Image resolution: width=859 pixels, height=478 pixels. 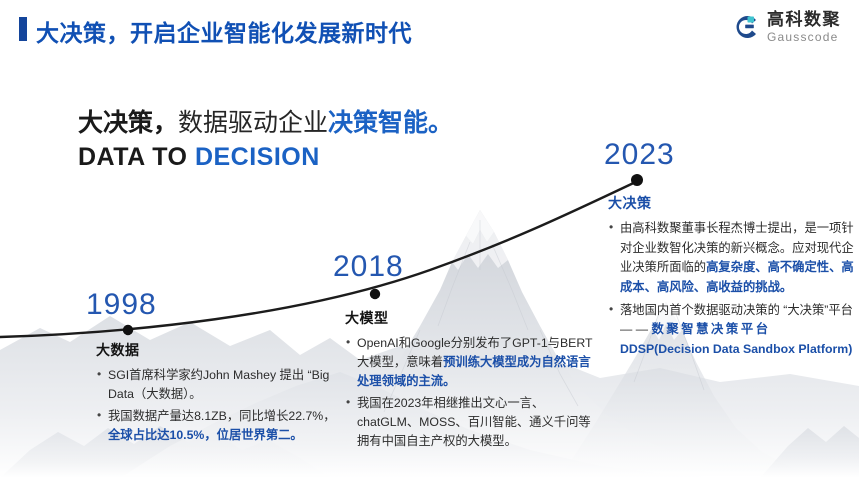 What do you see at coordinates (265, 140) in the screenshot?
I see `headline: 大决策，数据驱动企业决策智能。 DATA TO DECISION` at bounding box center [265, 140].